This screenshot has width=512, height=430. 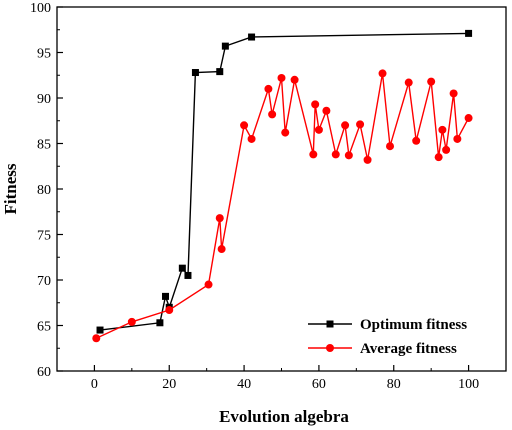 I want to click on y-tick-label: 85, so click(x=44, y=145).